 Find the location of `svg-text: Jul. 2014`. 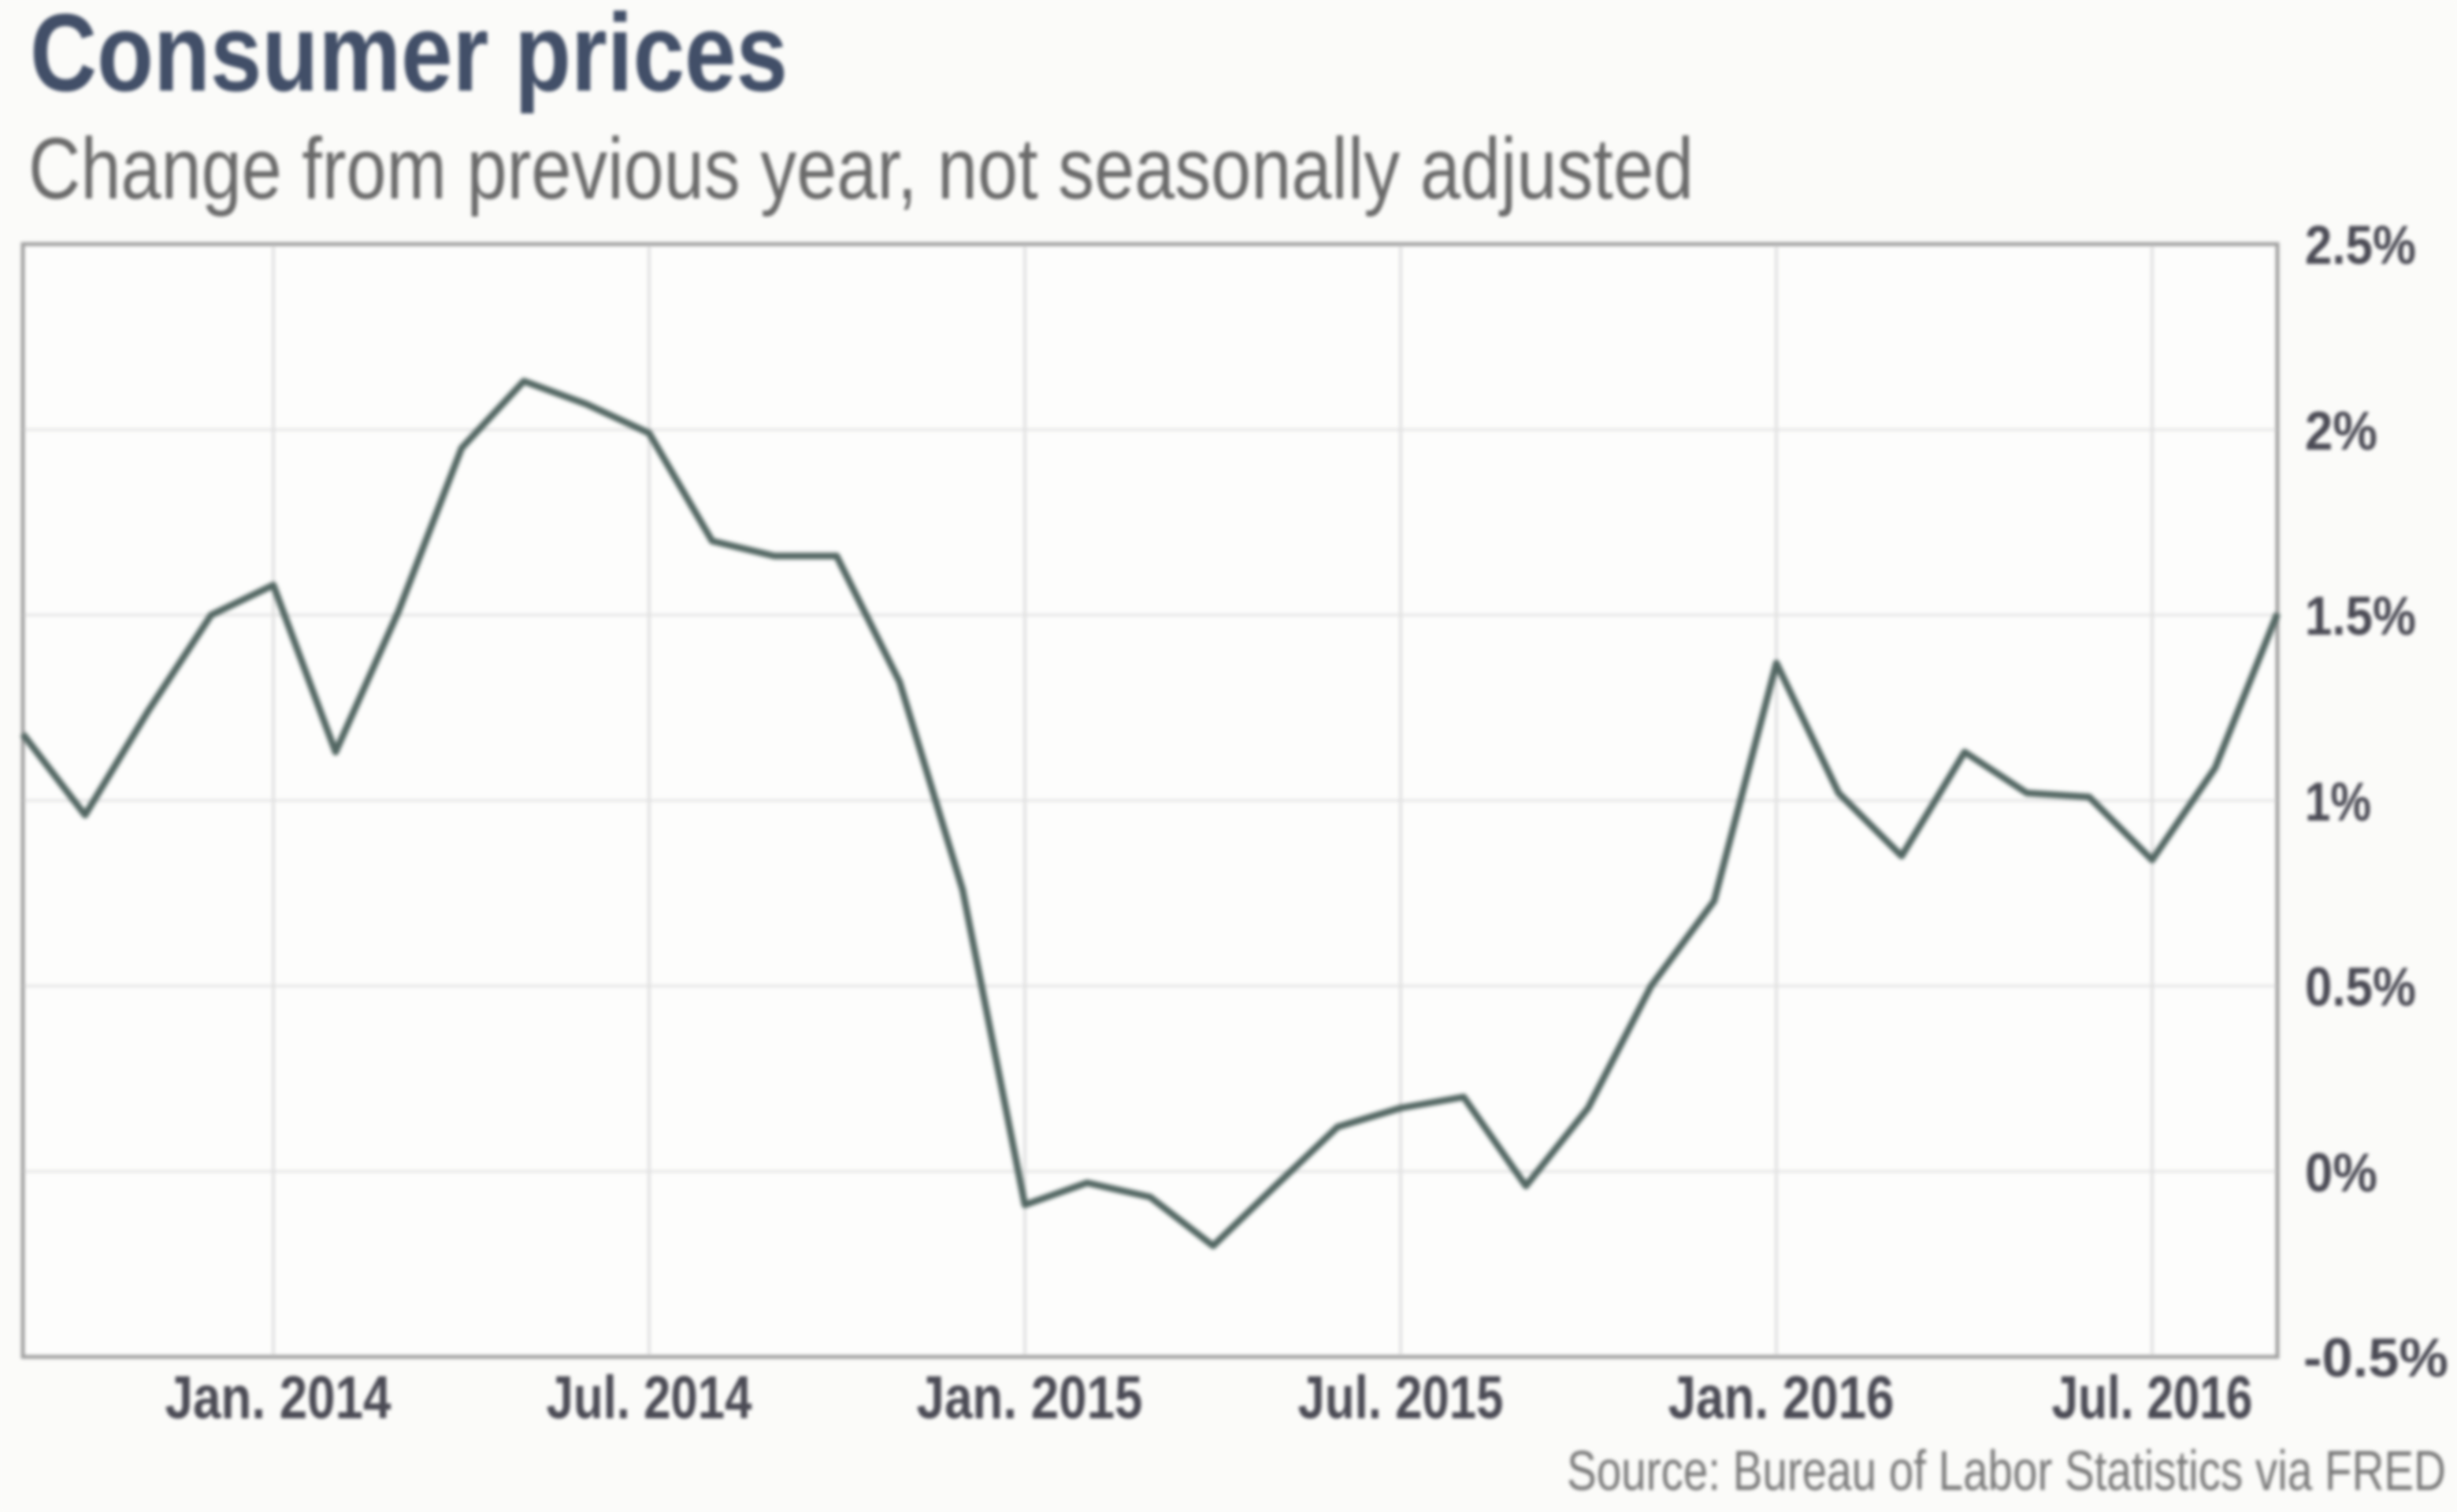

svg-text: Jul. 2014 is located at coordinates (649, 1398).